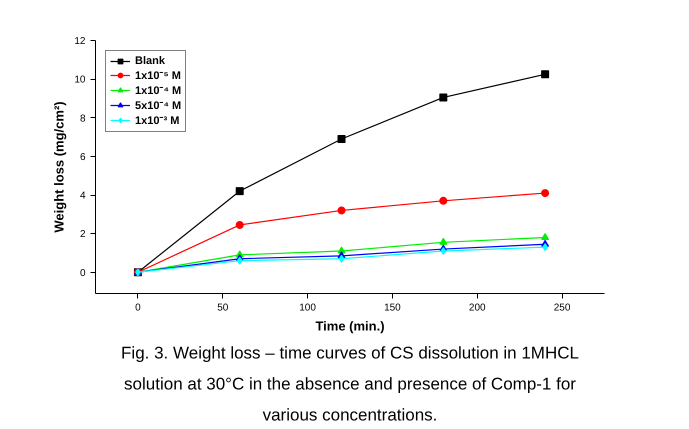  I want to click on y-tick-label: 4, so click(83, 196).